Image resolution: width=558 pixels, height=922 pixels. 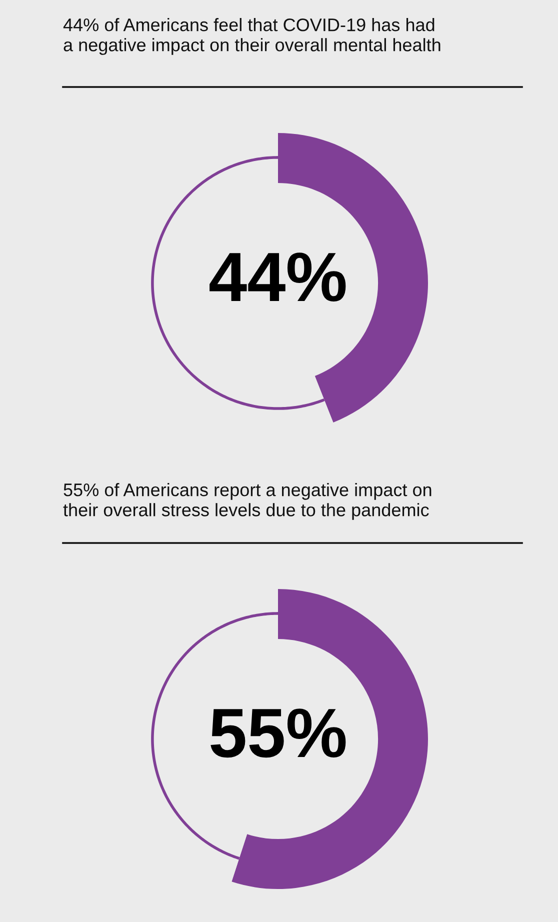 What do you see at coordinates (278, 277) in the screenshot?
I see `data-label: 44%` at bounding box center [278, 277].